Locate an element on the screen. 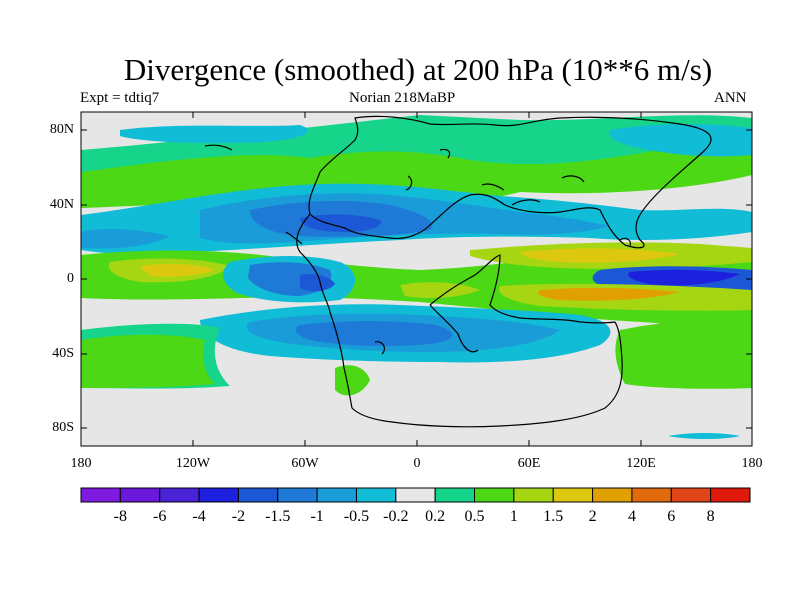 This screenshot has height=600, width=800. field-patch-south-indian-orange is located at coordinates (609, 294).